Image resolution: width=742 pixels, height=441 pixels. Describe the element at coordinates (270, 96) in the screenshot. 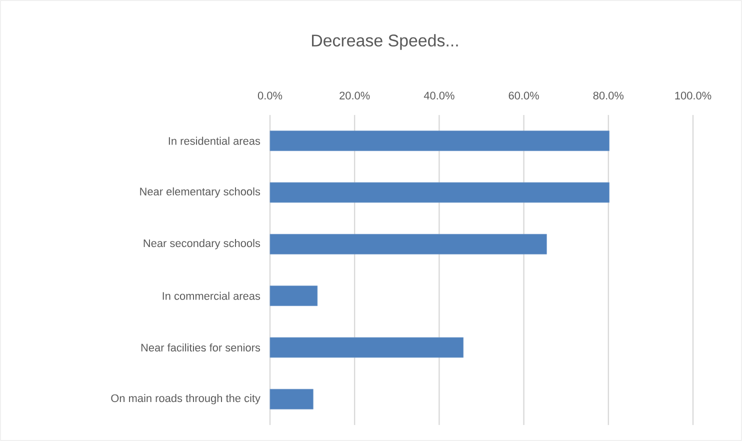

I see `x-tick-label: 0.0%` at that location.